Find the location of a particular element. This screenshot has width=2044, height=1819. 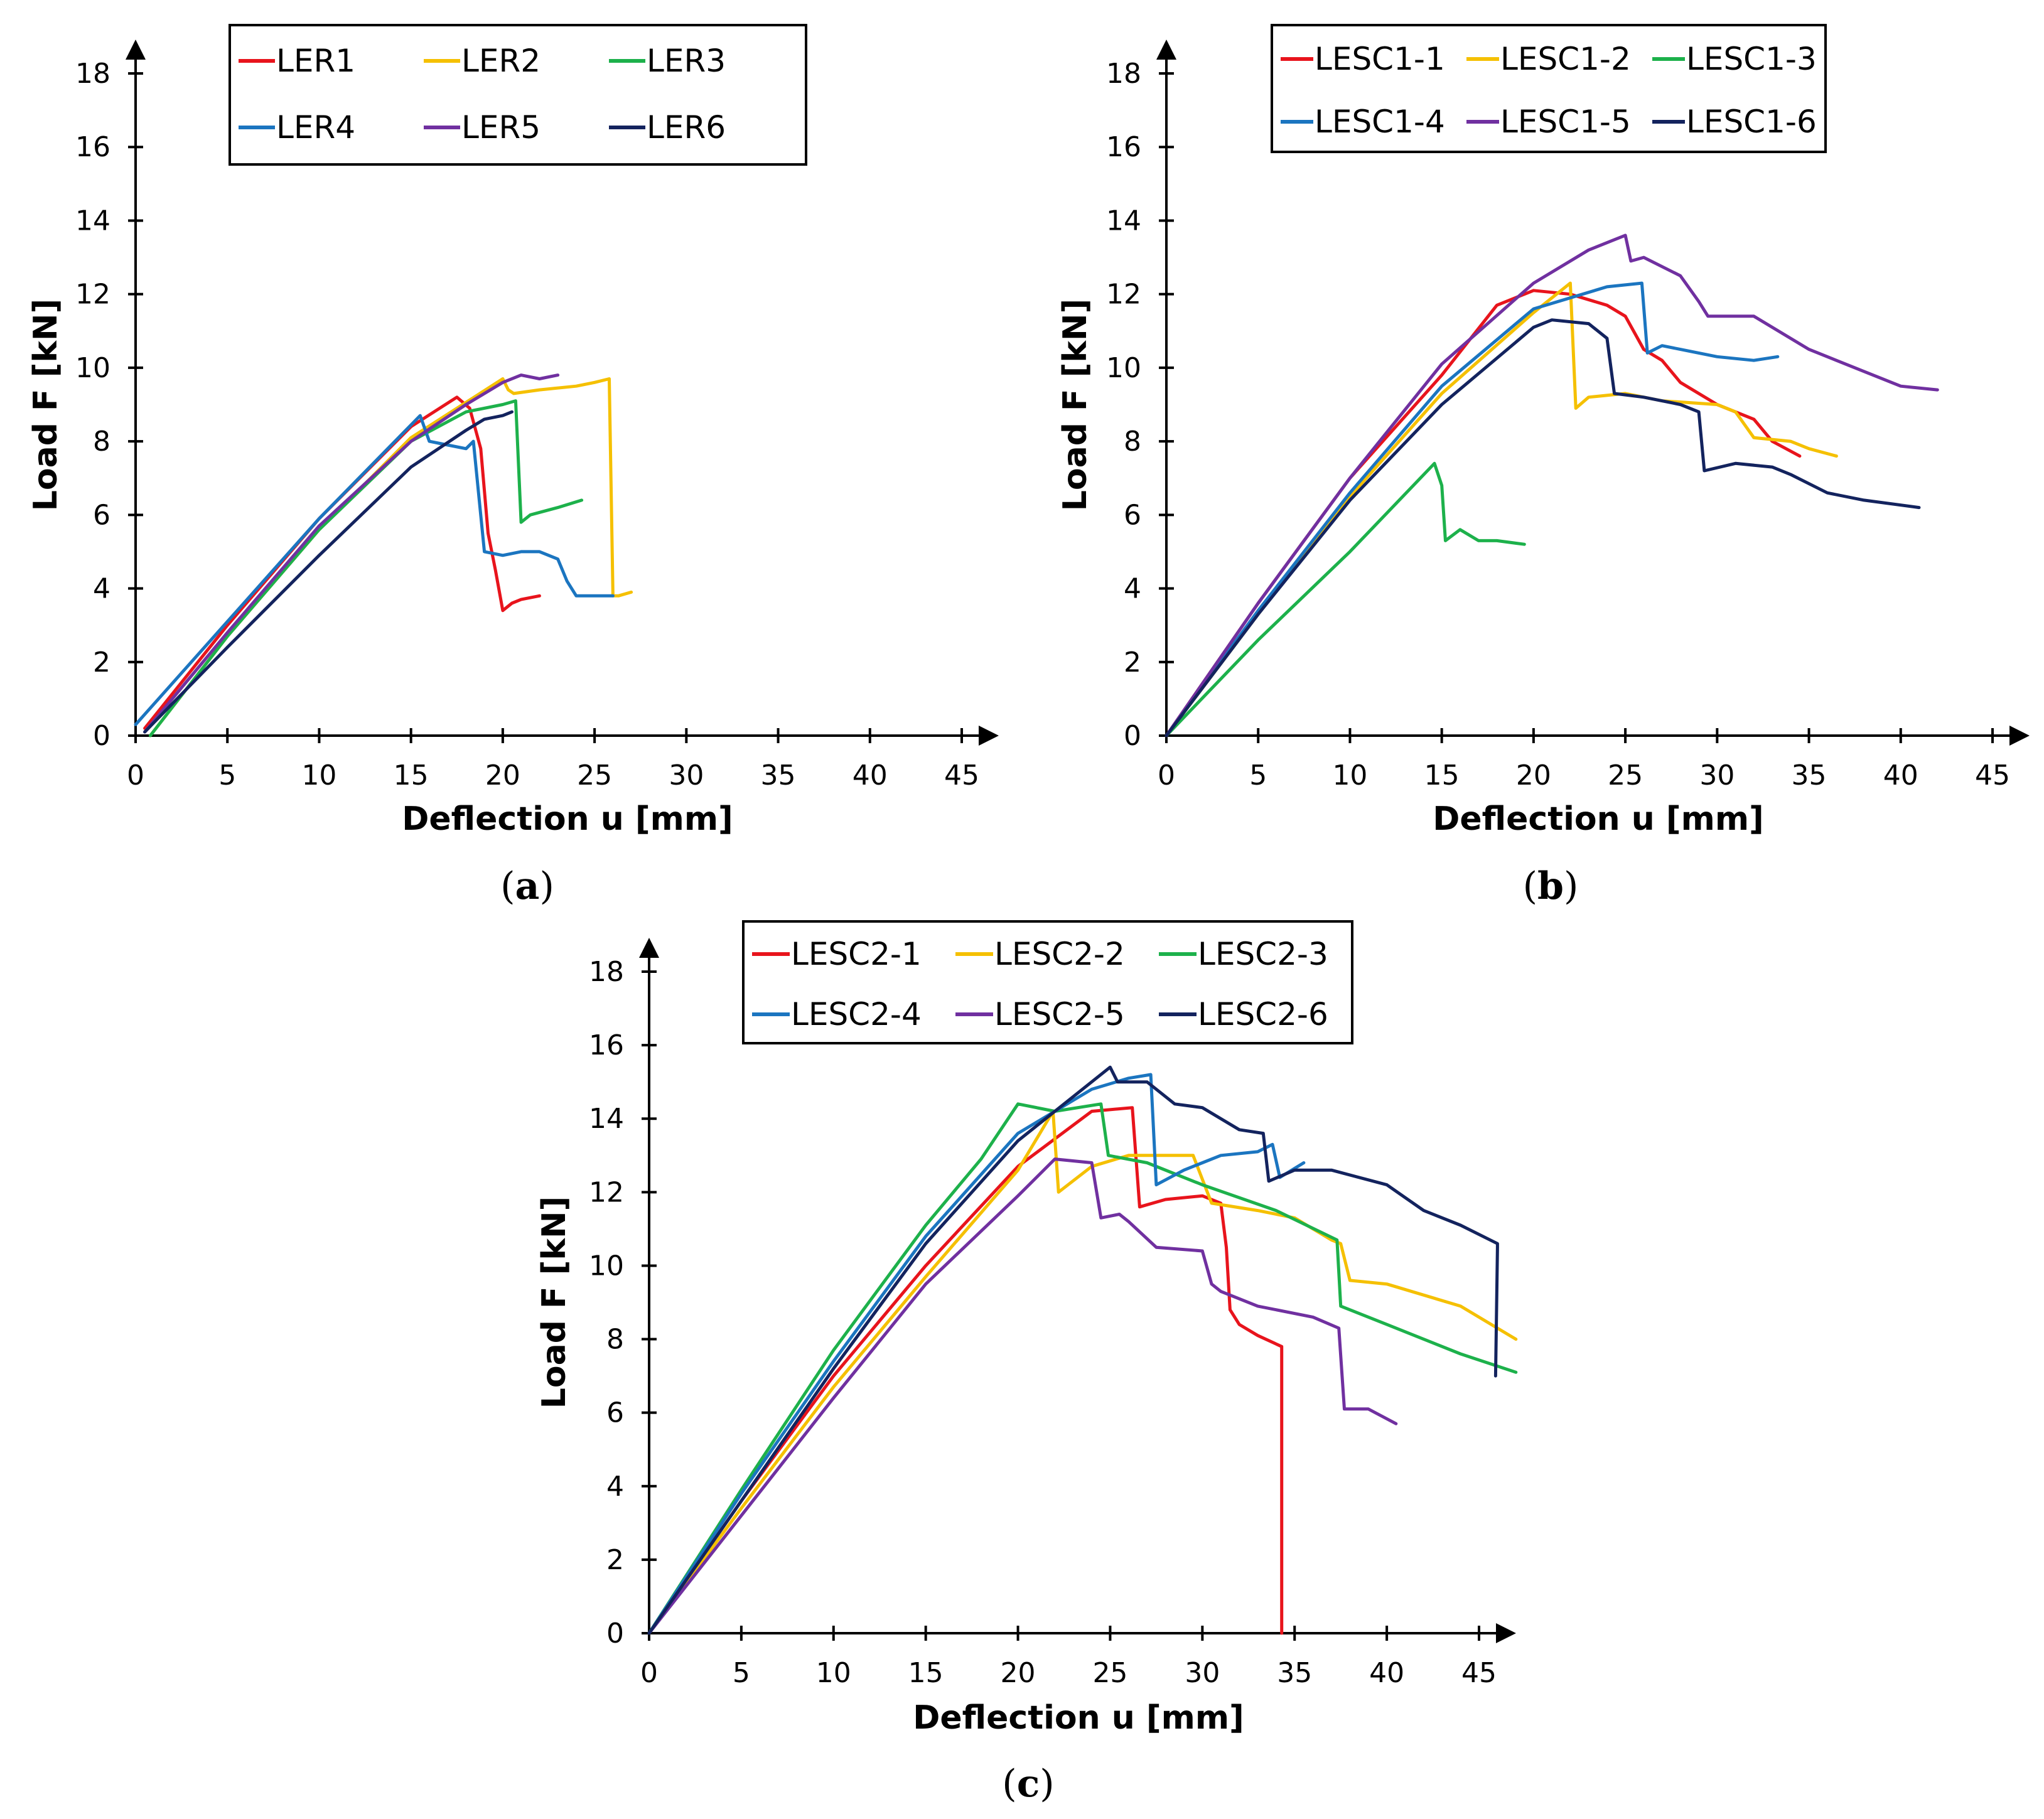

y-tick-label-b: 16 is located at coordinates (1123, 147).